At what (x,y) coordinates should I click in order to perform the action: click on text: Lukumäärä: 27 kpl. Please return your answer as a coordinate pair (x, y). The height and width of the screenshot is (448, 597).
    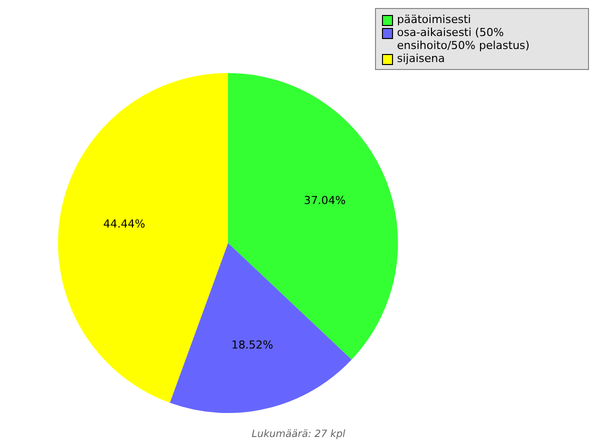
    Looking at the image, I should click on (298, 434).